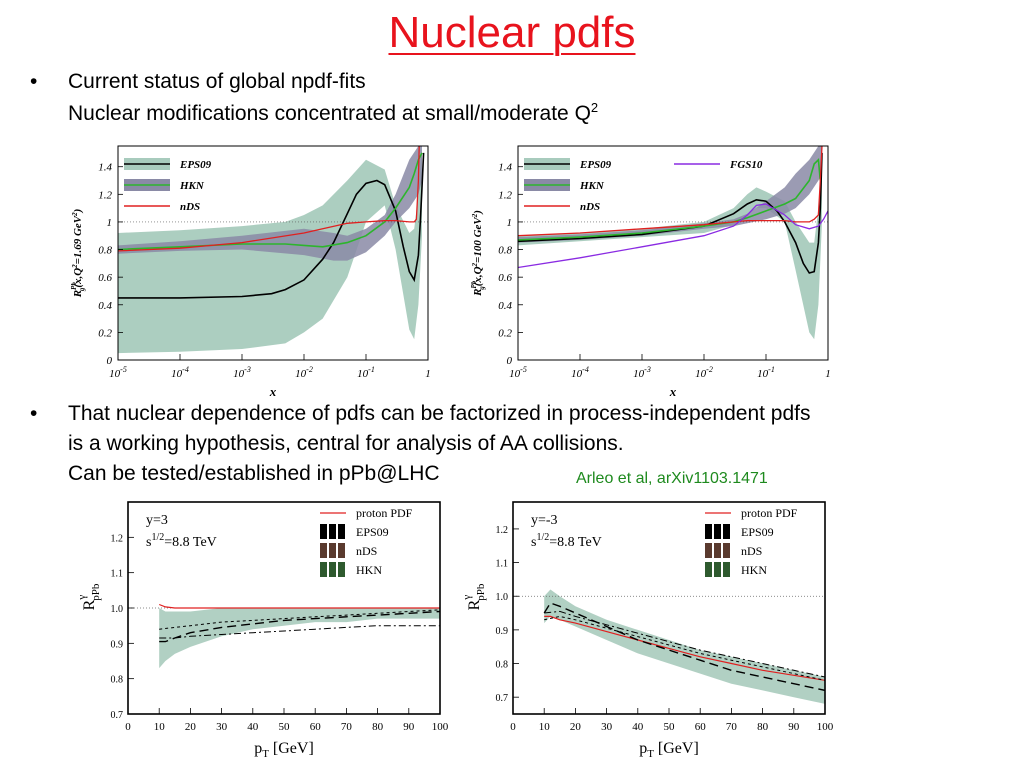 This screenshot has width=1024, height=768. Describe the element at coordinates (185, 369) in the screenshot. I see `x-tick-exponent: -4` at that location.